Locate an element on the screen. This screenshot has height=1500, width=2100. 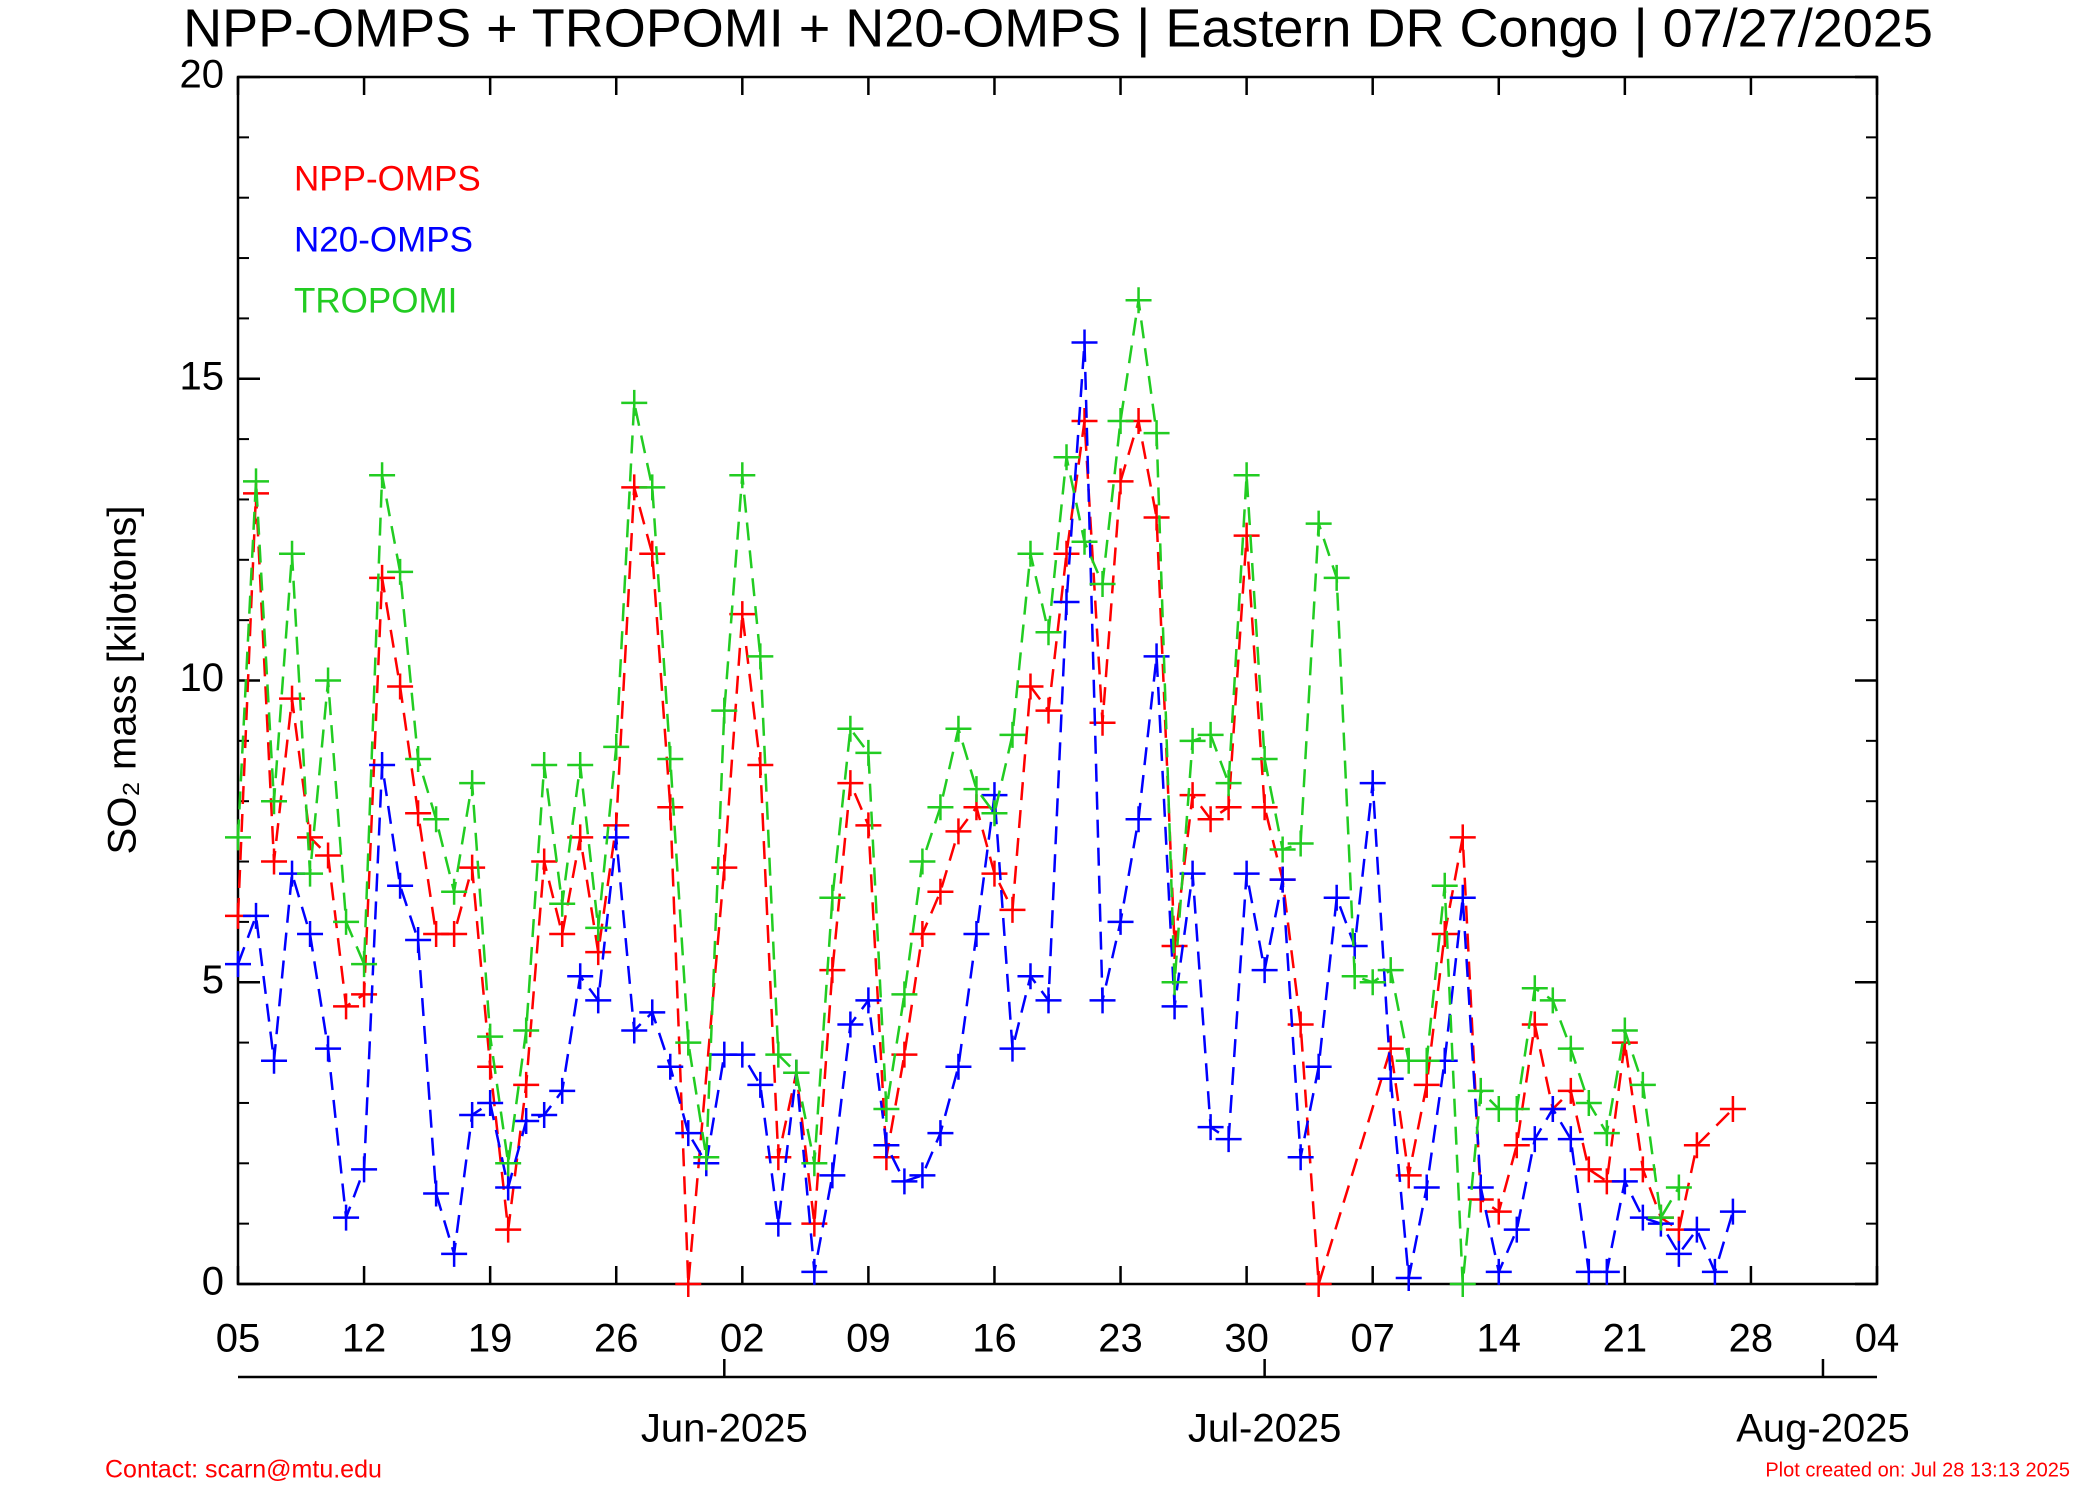
legend-entry: N20-OMPS is located at coordinates (383, 239).